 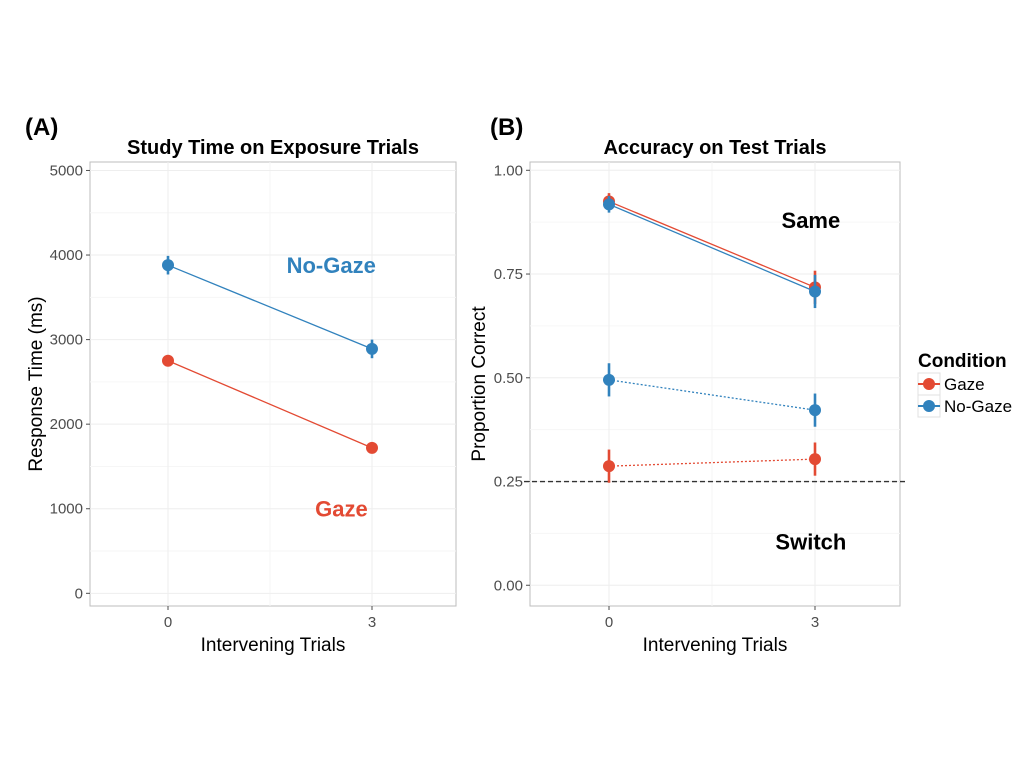 I want to click on annotation-label: Switch, so click(x=810, y=542).